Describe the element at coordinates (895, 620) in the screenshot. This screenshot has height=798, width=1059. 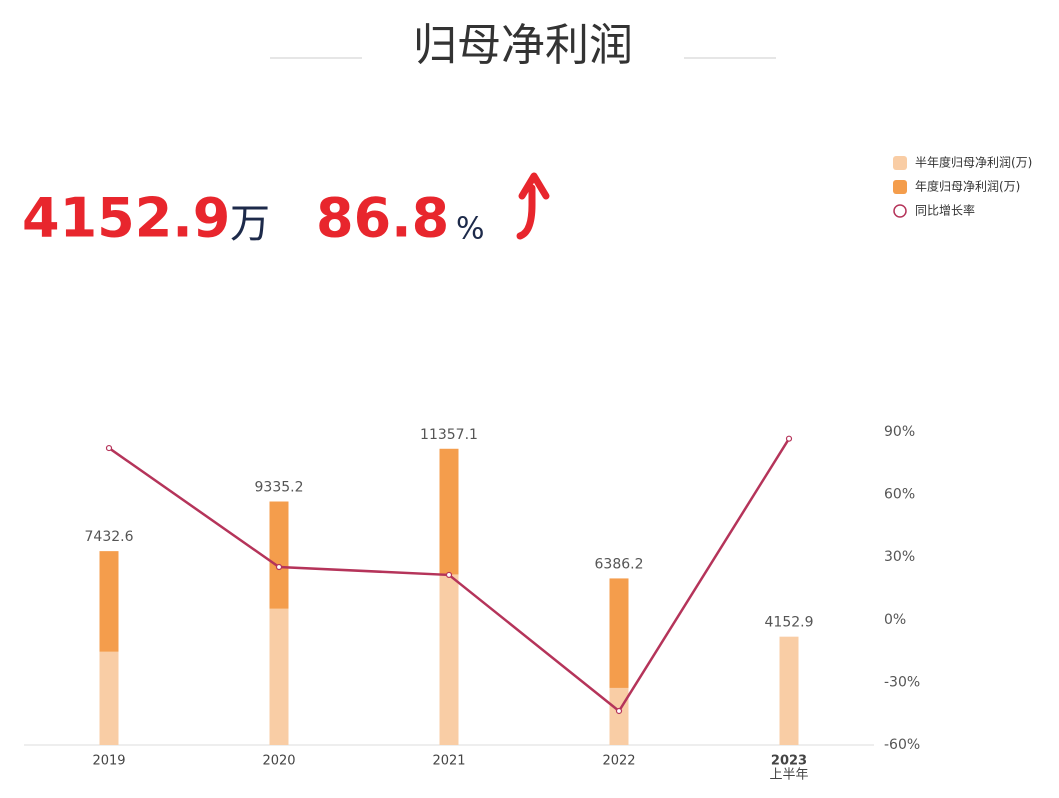
I see `y2-tick-label: 0%` at that location.